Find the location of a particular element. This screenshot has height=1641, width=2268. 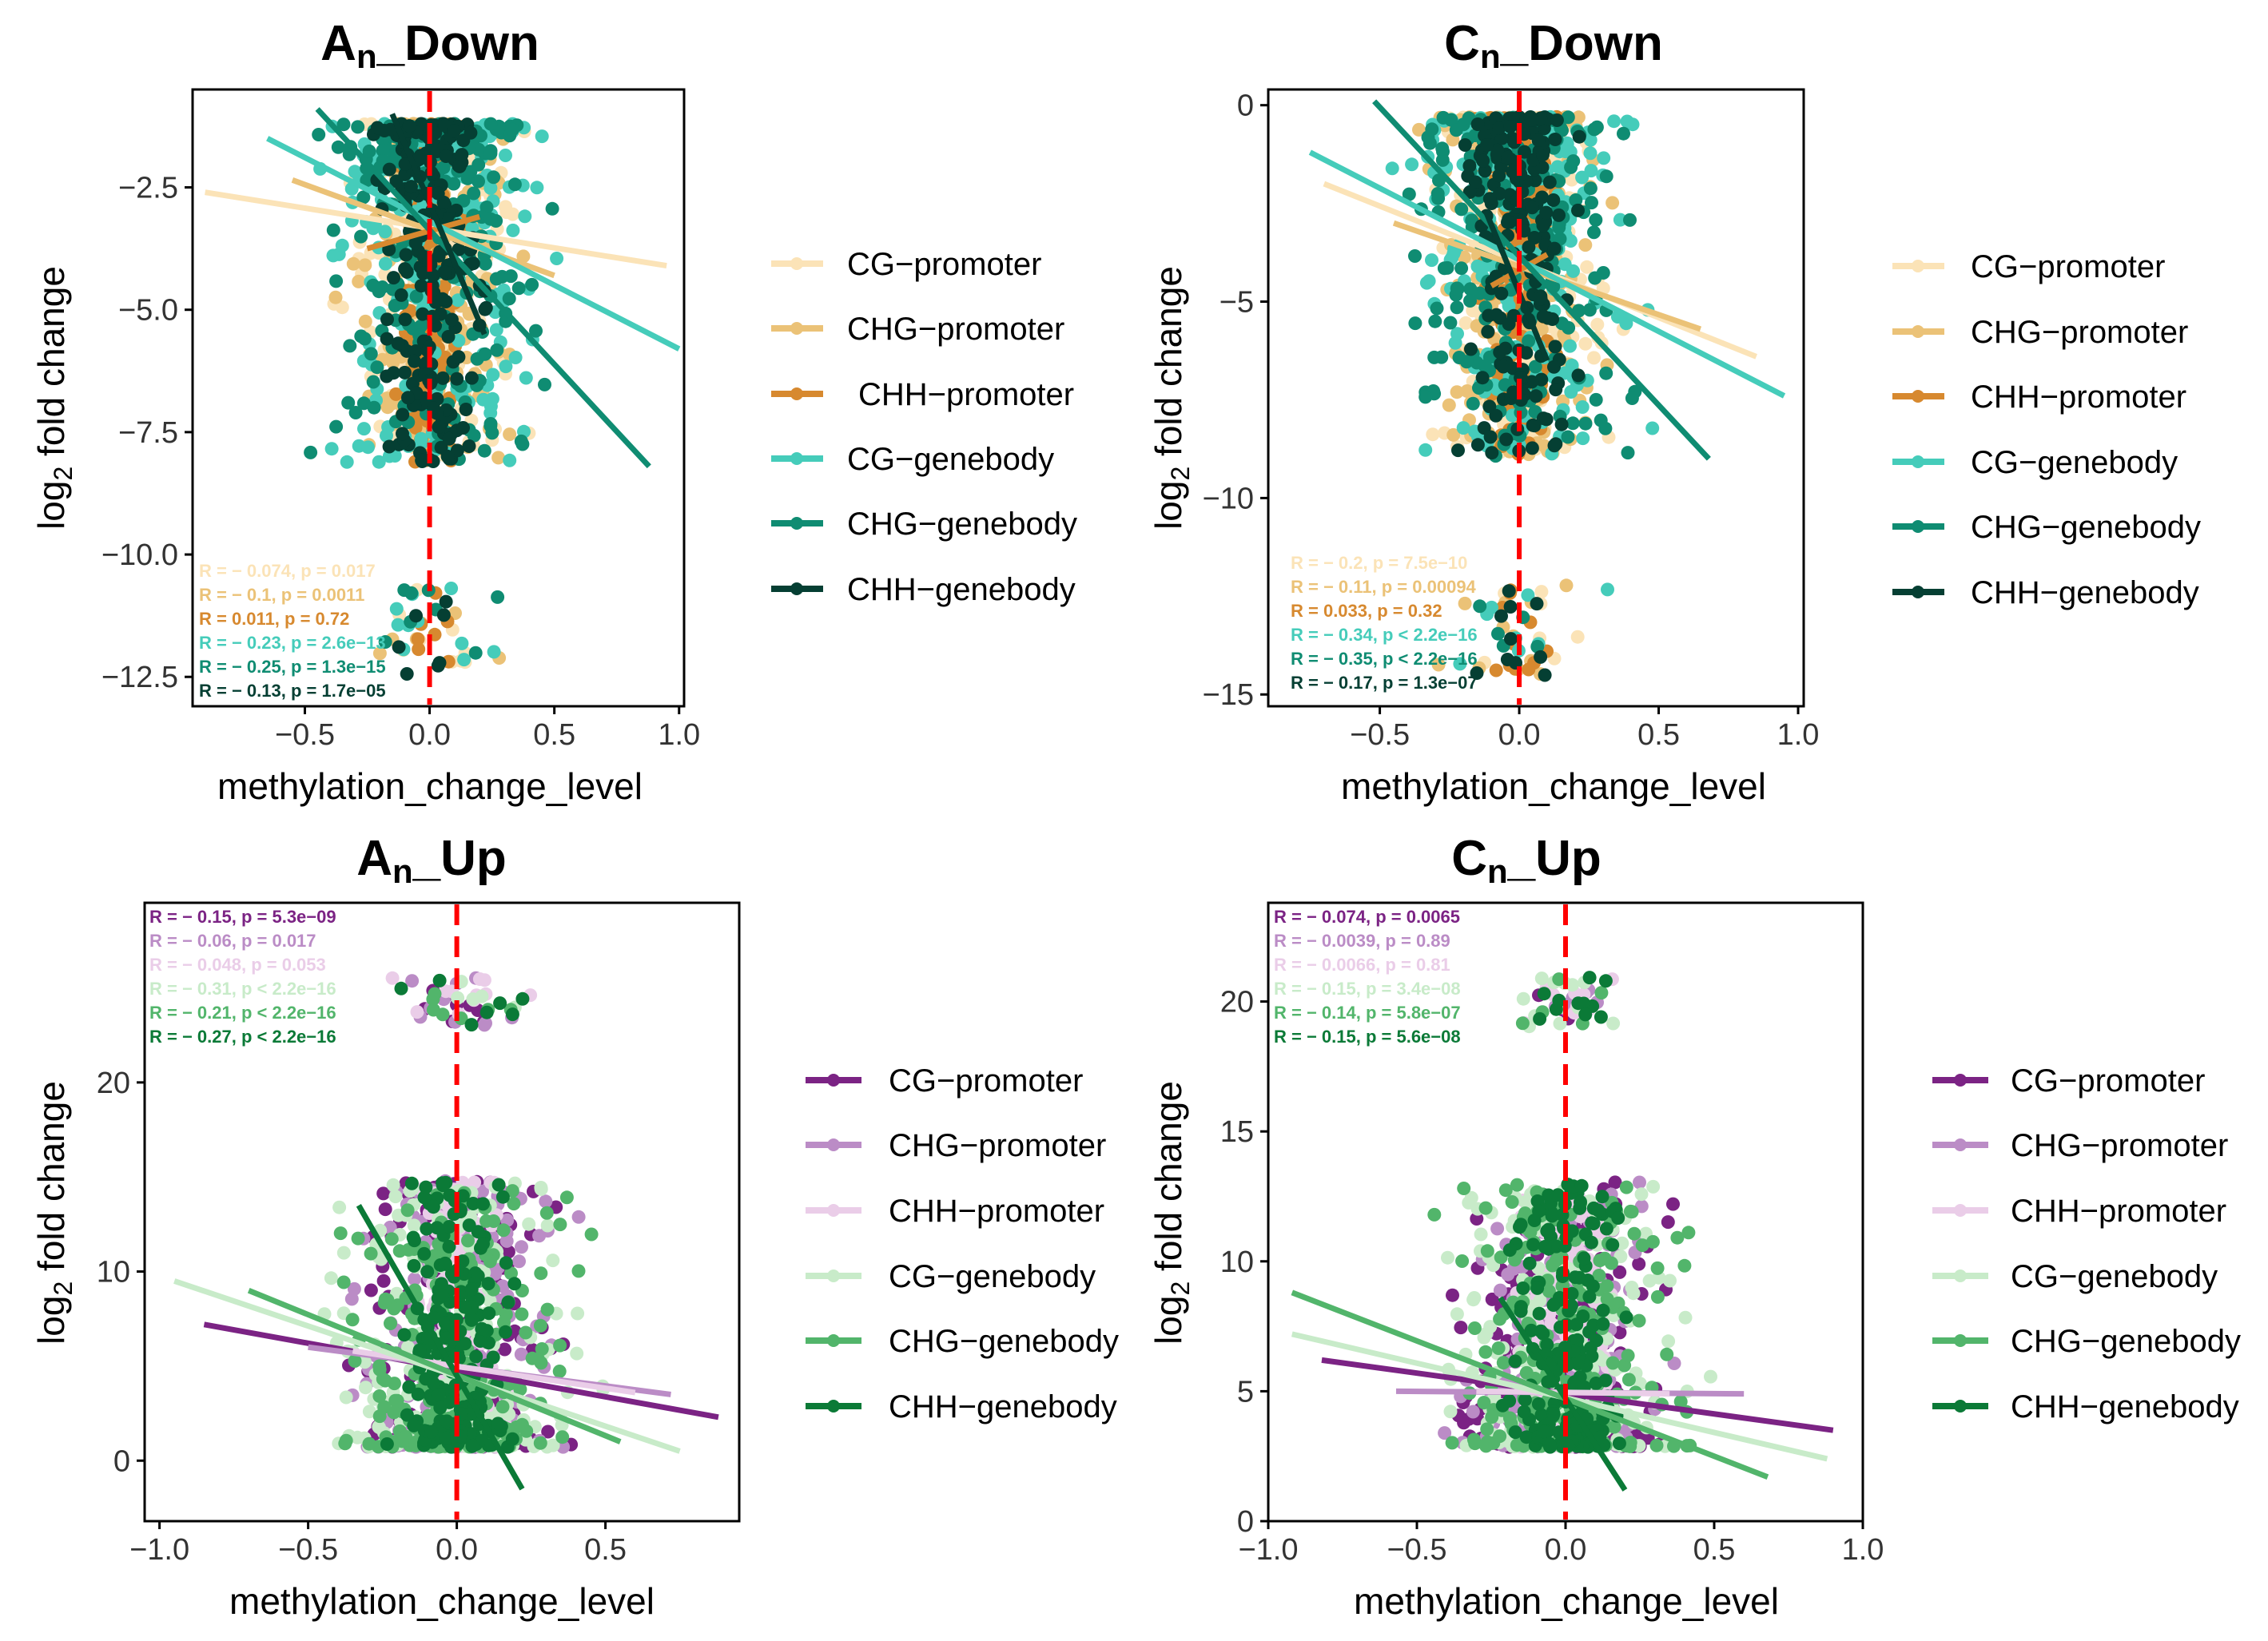

stat-label: R = − 0.06, p = 0.017 is located at coordinates (232, 941).